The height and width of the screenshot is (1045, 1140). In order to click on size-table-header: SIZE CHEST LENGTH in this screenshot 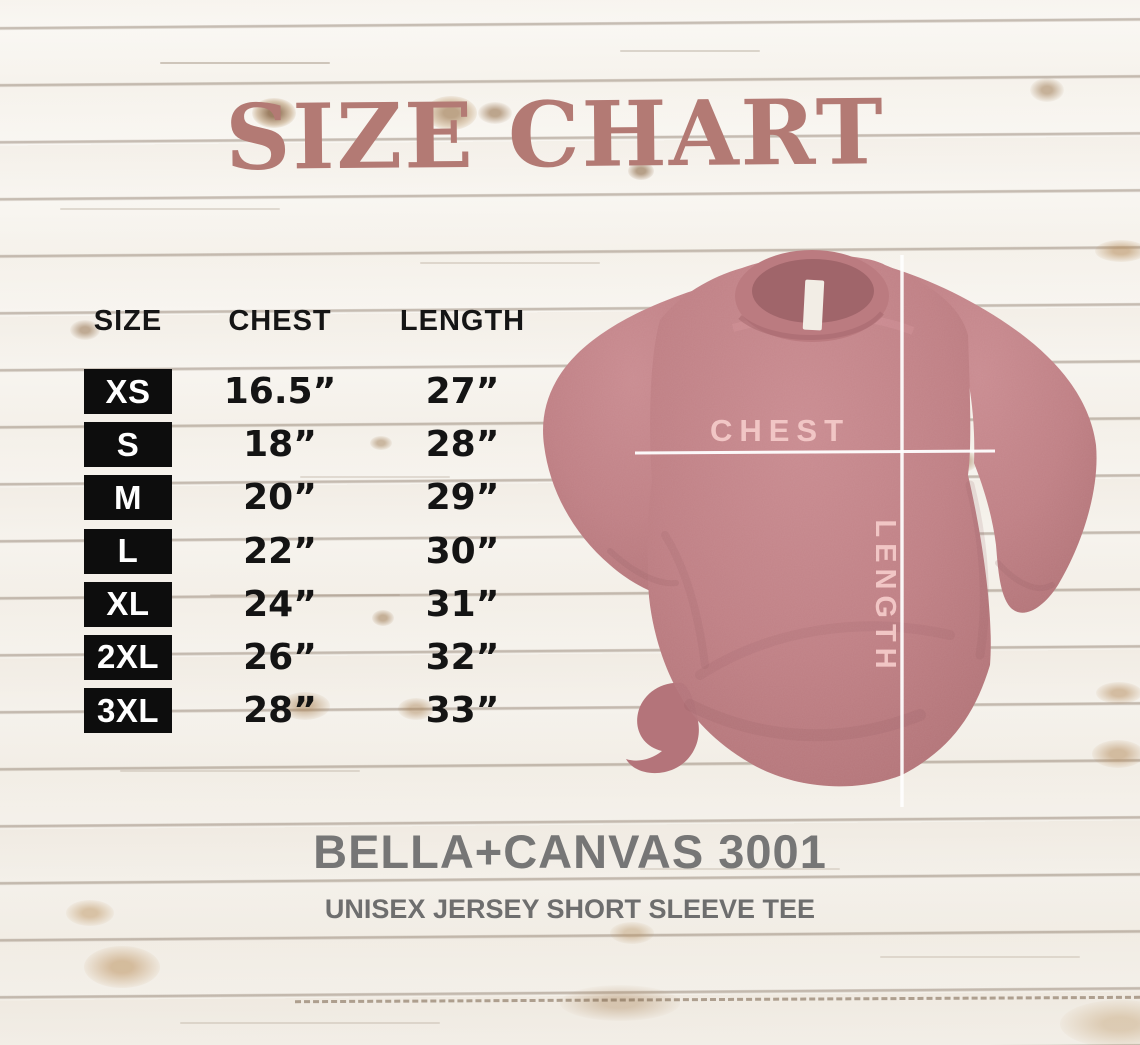, I will do `click(280, 321)`.